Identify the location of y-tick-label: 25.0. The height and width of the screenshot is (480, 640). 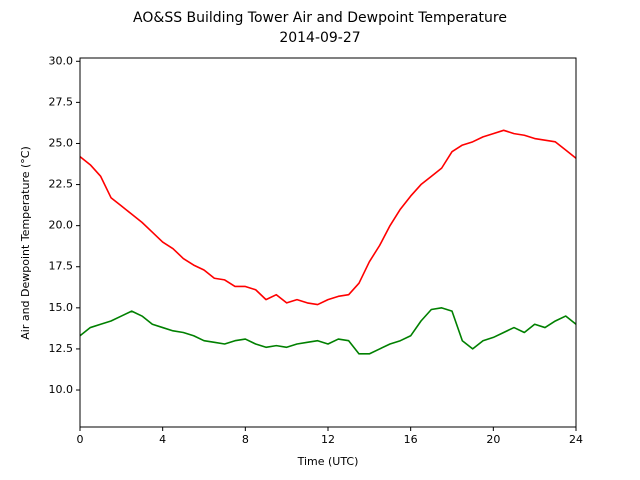
(61, 142).